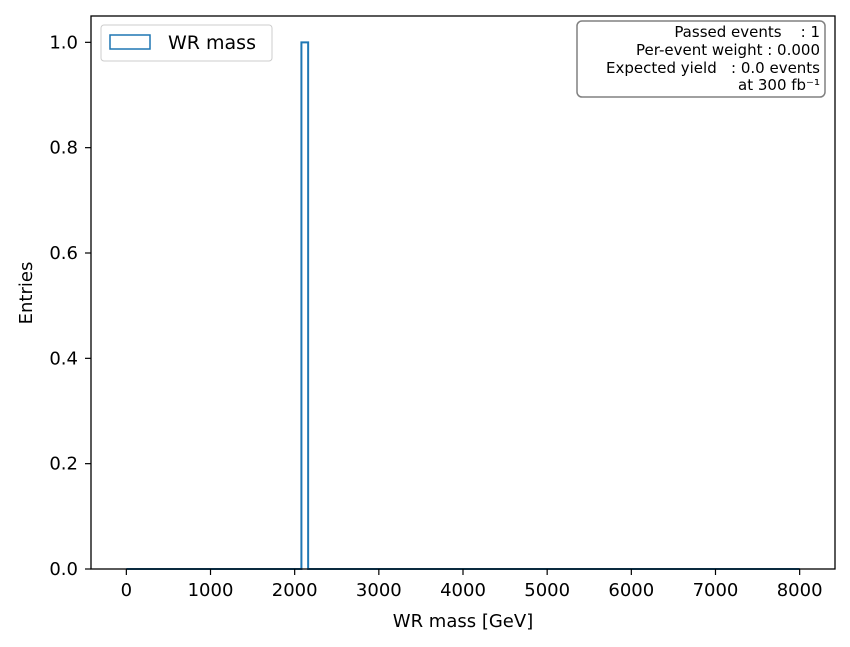 The image size is (850, 647). What do you see at coordinates (63, 464) in the screenshot?
I see `y-tick-label: 0.2` at bounding box center [63, 464].